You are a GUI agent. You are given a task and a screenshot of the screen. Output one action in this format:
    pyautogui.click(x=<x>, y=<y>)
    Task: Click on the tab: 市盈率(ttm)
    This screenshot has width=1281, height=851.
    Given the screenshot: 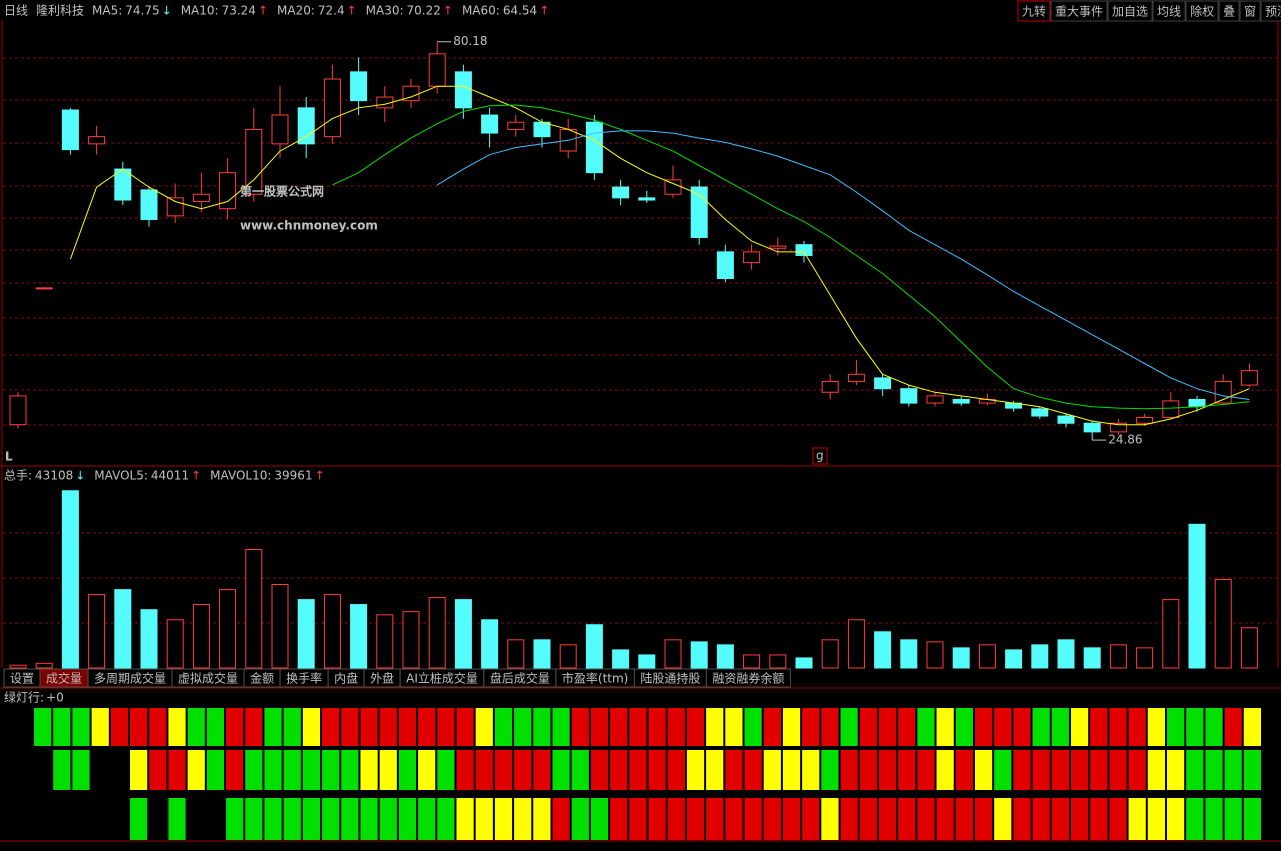 What is the action you would take?
    pyautogui.click(x=595, y=678)
    